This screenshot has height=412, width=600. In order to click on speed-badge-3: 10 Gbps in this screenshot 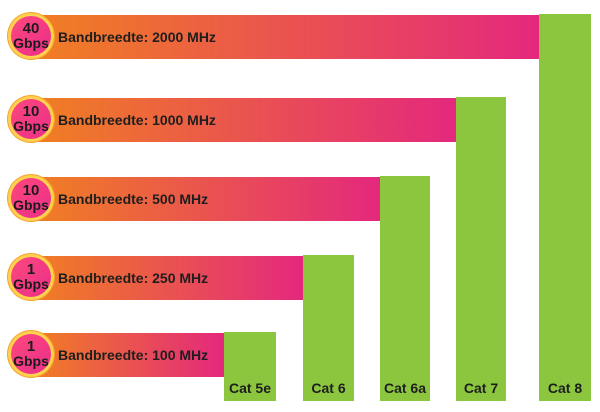, I will do `click(31, 119)`.